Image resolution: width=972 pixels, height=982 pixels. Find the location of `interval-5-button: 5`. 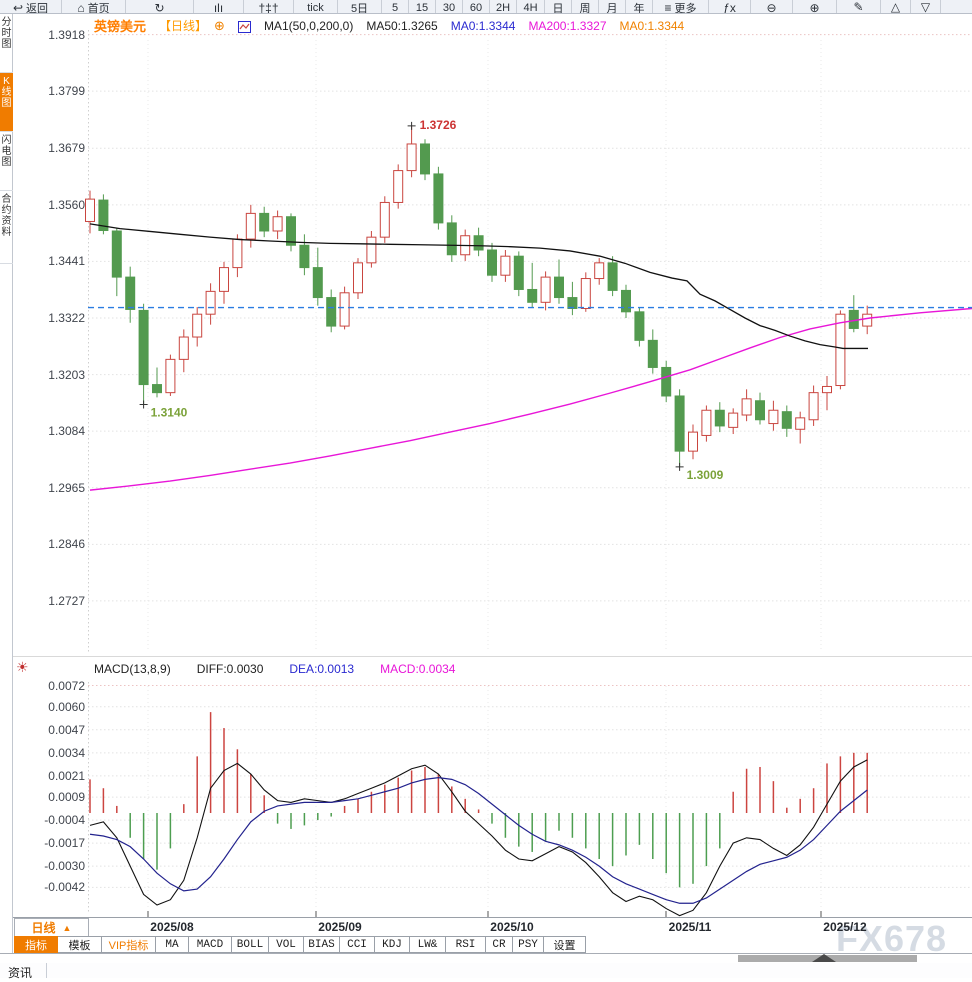

interval-5-button: 5 is located at coordinates (395, 7).